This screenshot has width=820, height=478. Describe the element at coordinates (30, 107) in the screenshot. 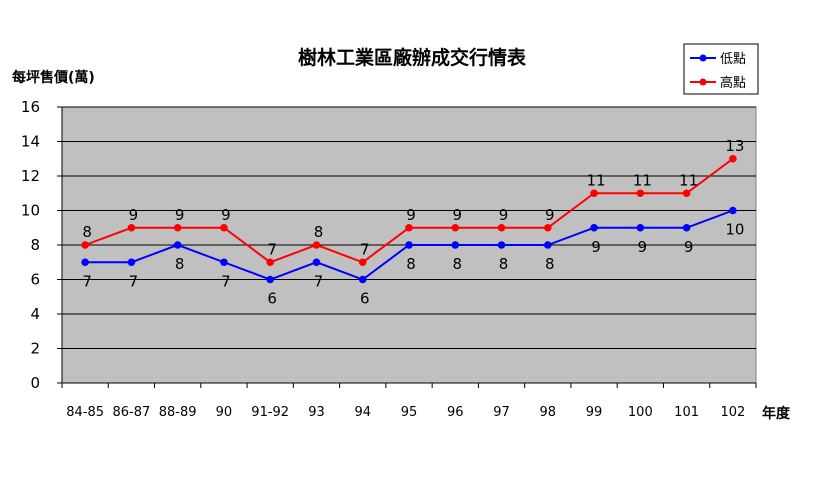

I see `y-tick-label: 16` at that location.